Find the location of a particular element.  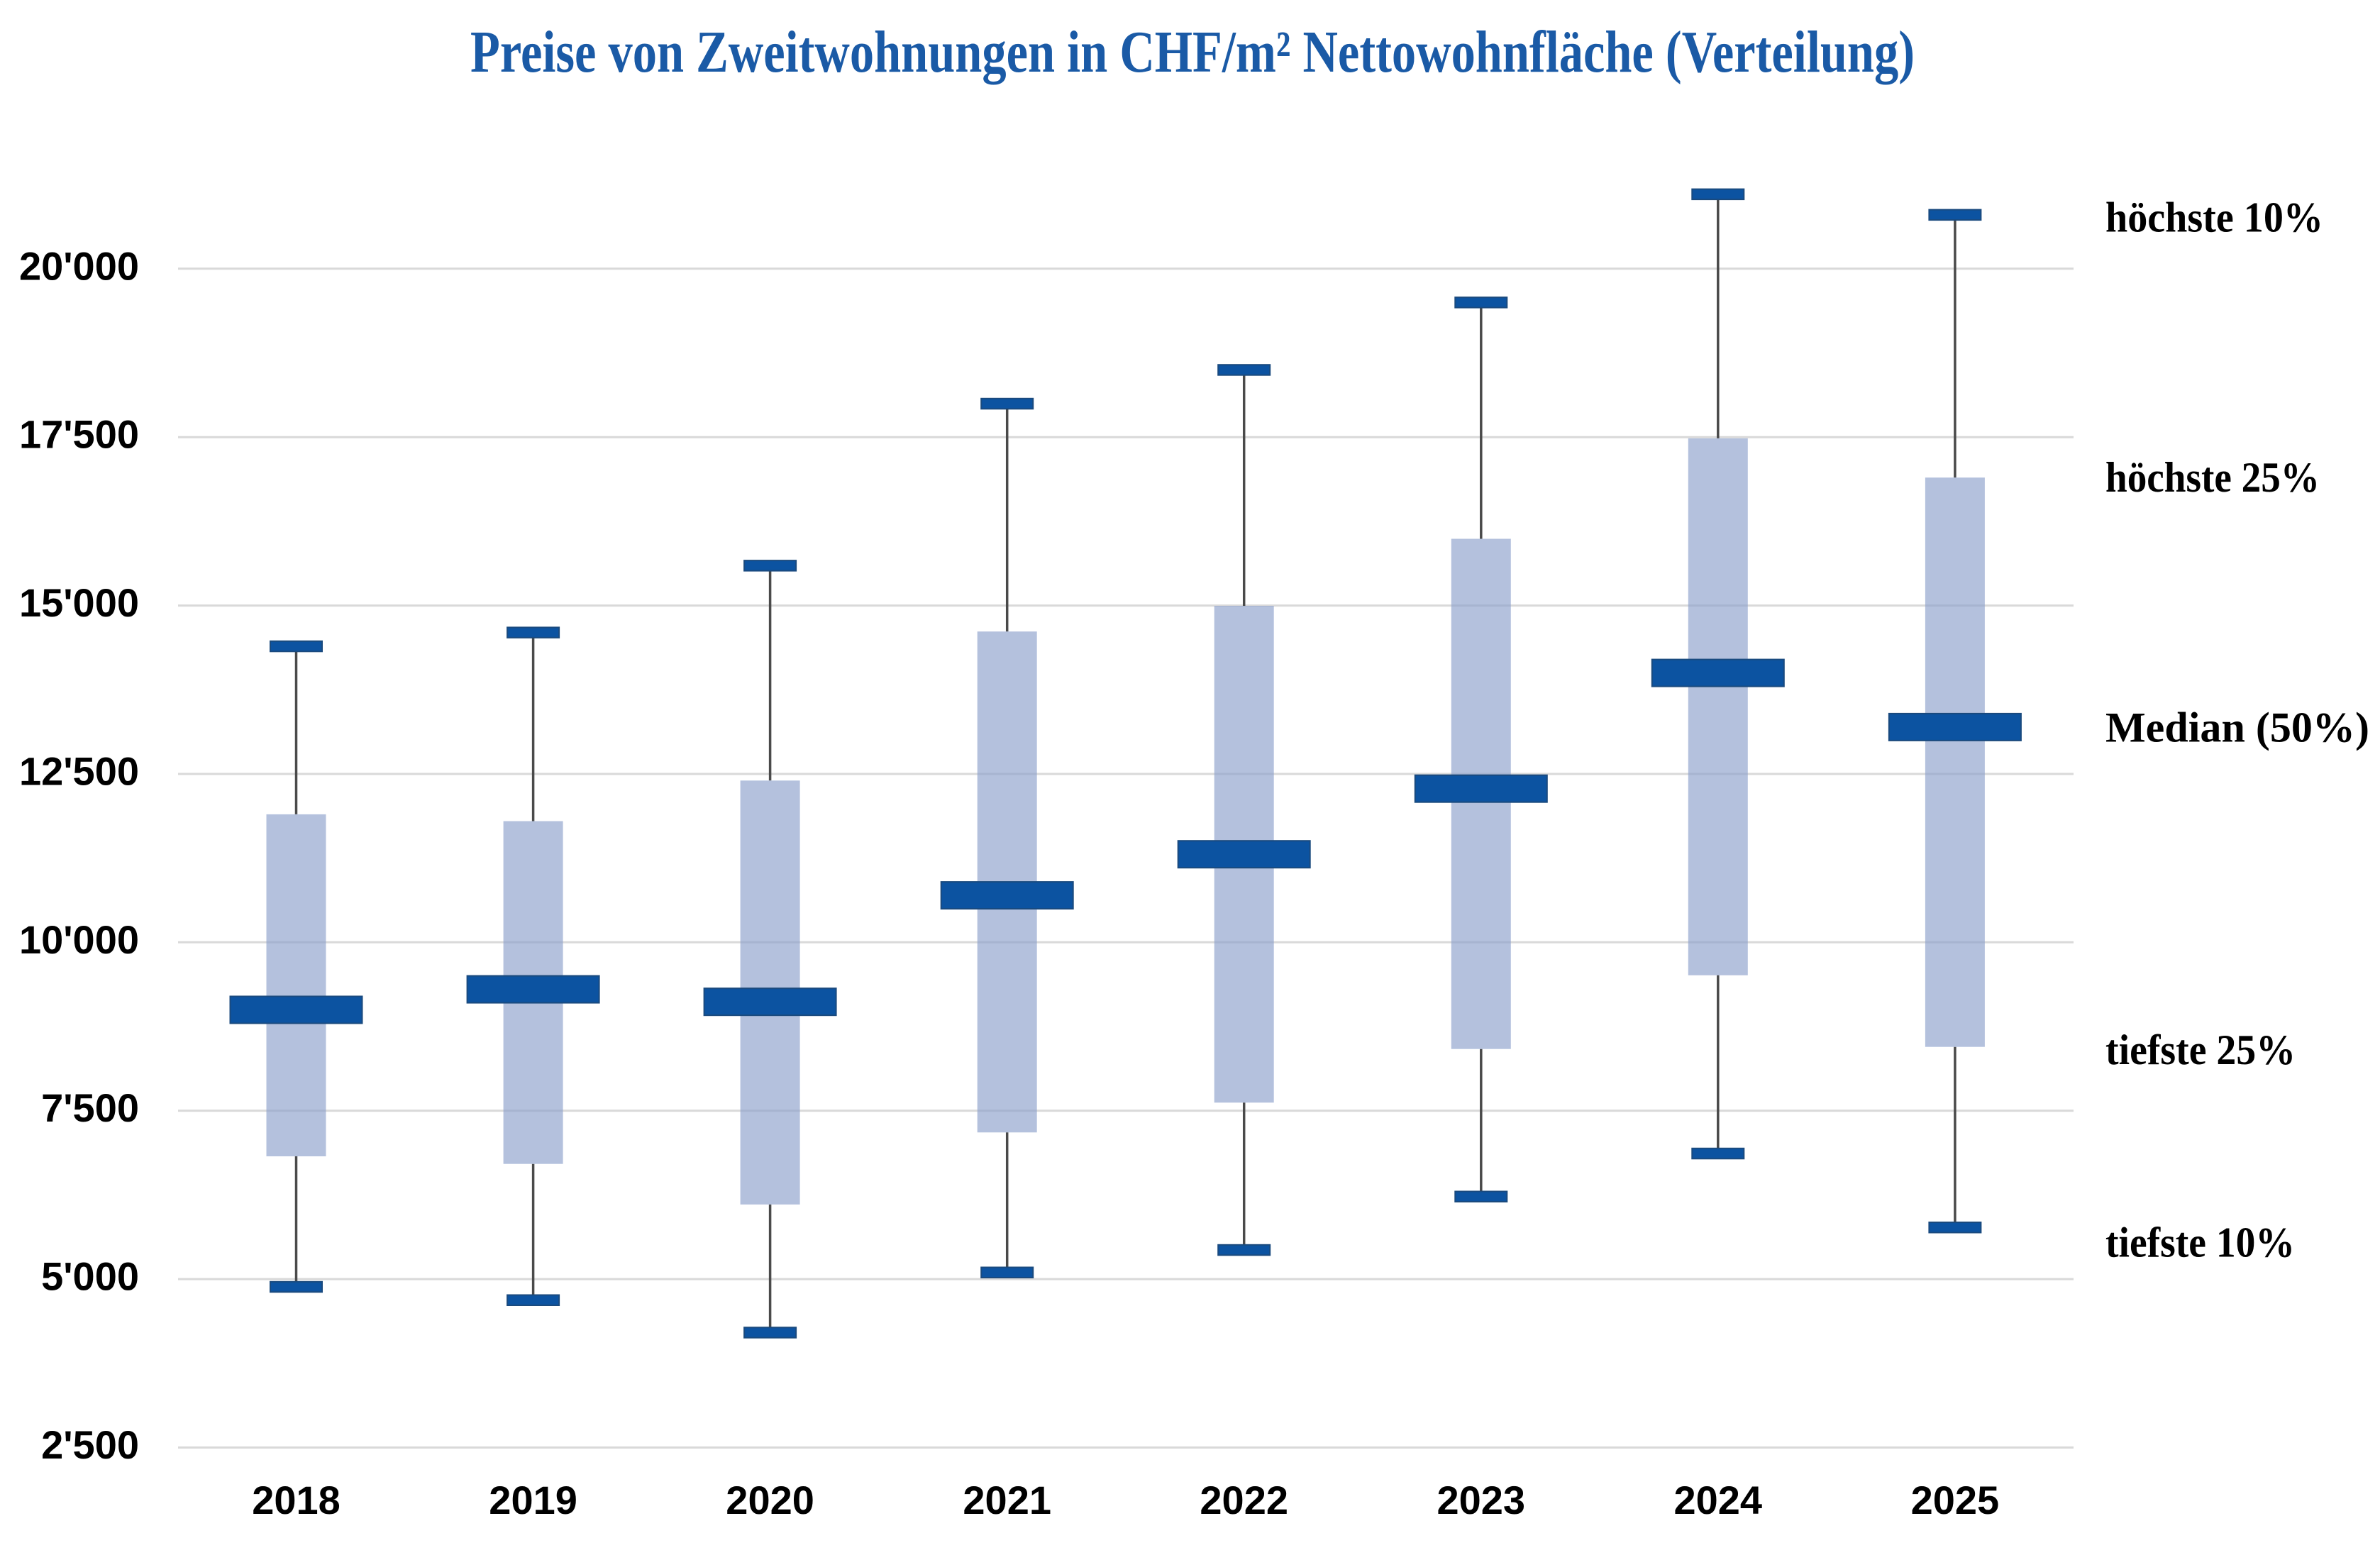

svg-text: 12'500 is located at coordinates (79, 771).